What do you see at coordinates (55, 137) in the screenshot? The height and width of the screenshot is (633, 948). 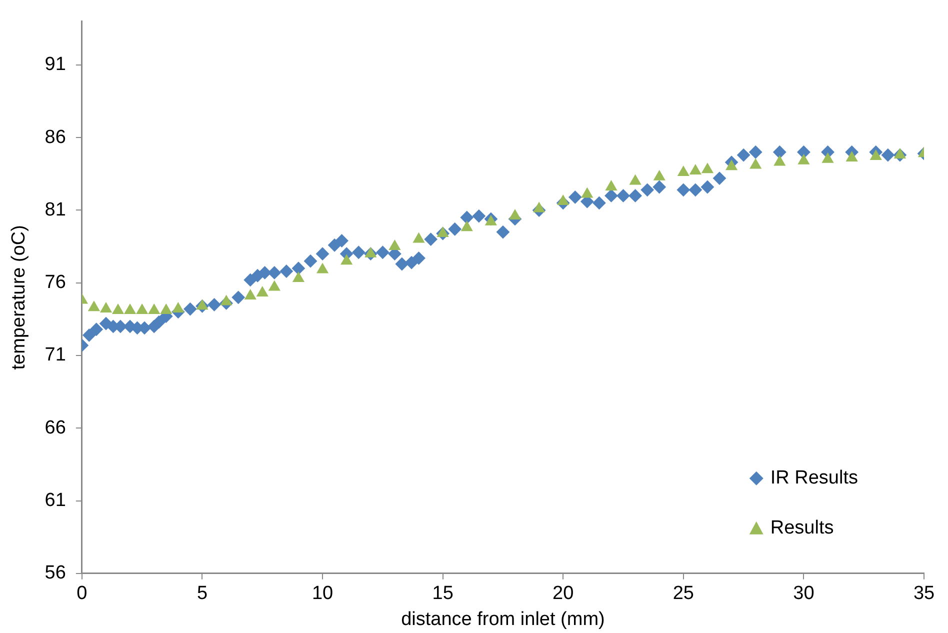 I see `y-tick-label: 86` at bounding box center [55, 137].